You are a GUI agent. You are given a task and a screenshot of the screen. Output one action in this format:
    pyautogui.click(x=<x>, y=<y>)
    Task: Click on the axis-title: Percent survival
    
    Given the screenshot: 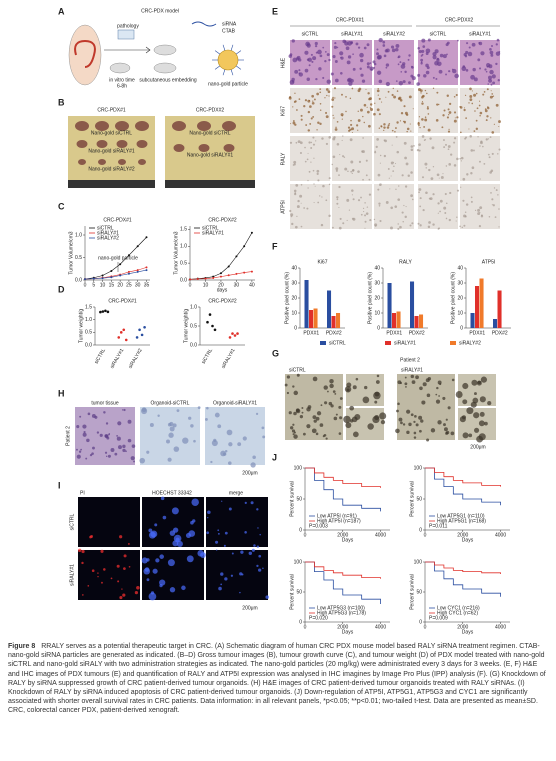 What is the action you would take?
    pyautogui.click(x=412, y=499)
    